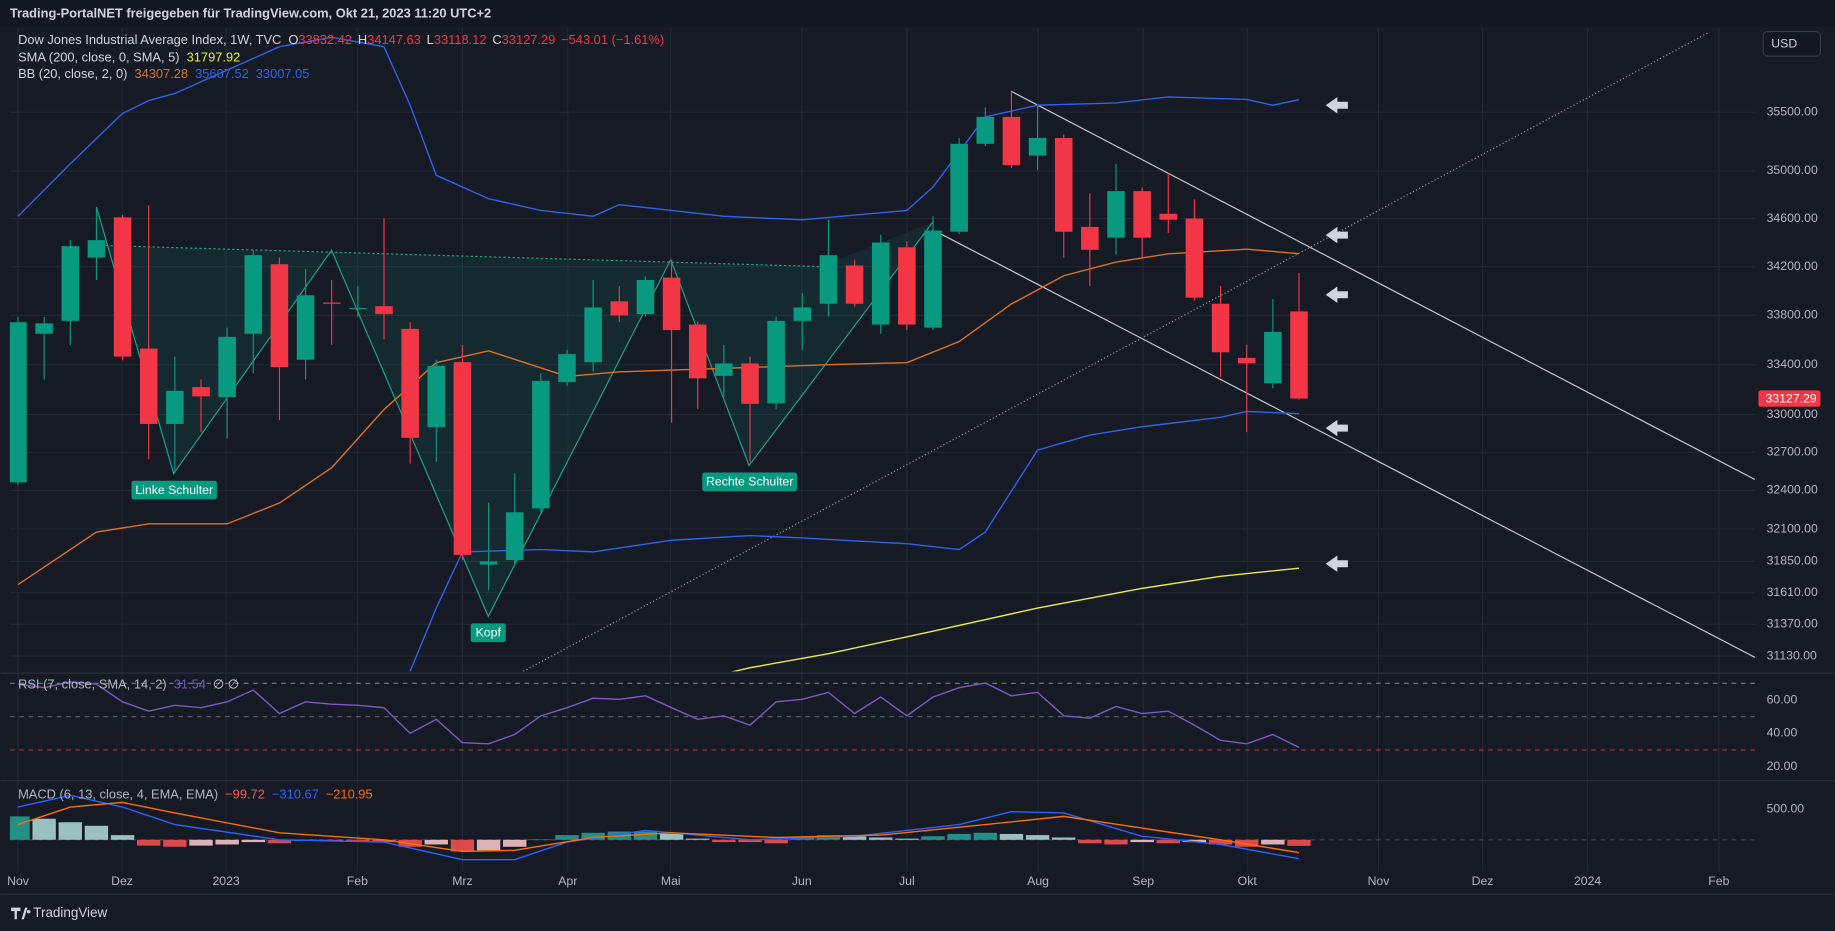 The height and width of the screenshot is (931, 1835). What do you see at coordinates (671, 881) in the screenshot?
I see `x-tick-label: Mai` at bounding box center [671, 881].